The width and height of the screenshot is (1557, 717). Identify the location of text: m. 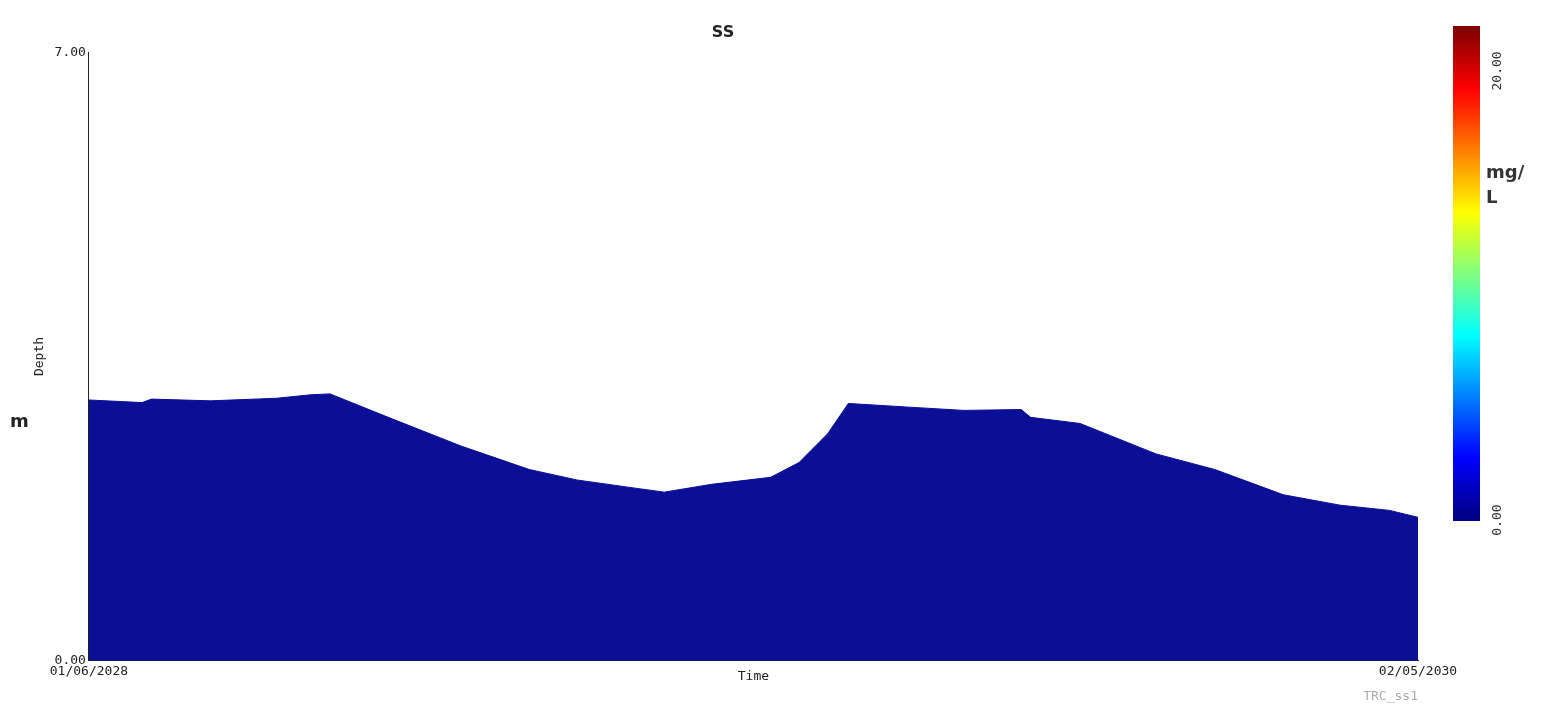
(19, 420).